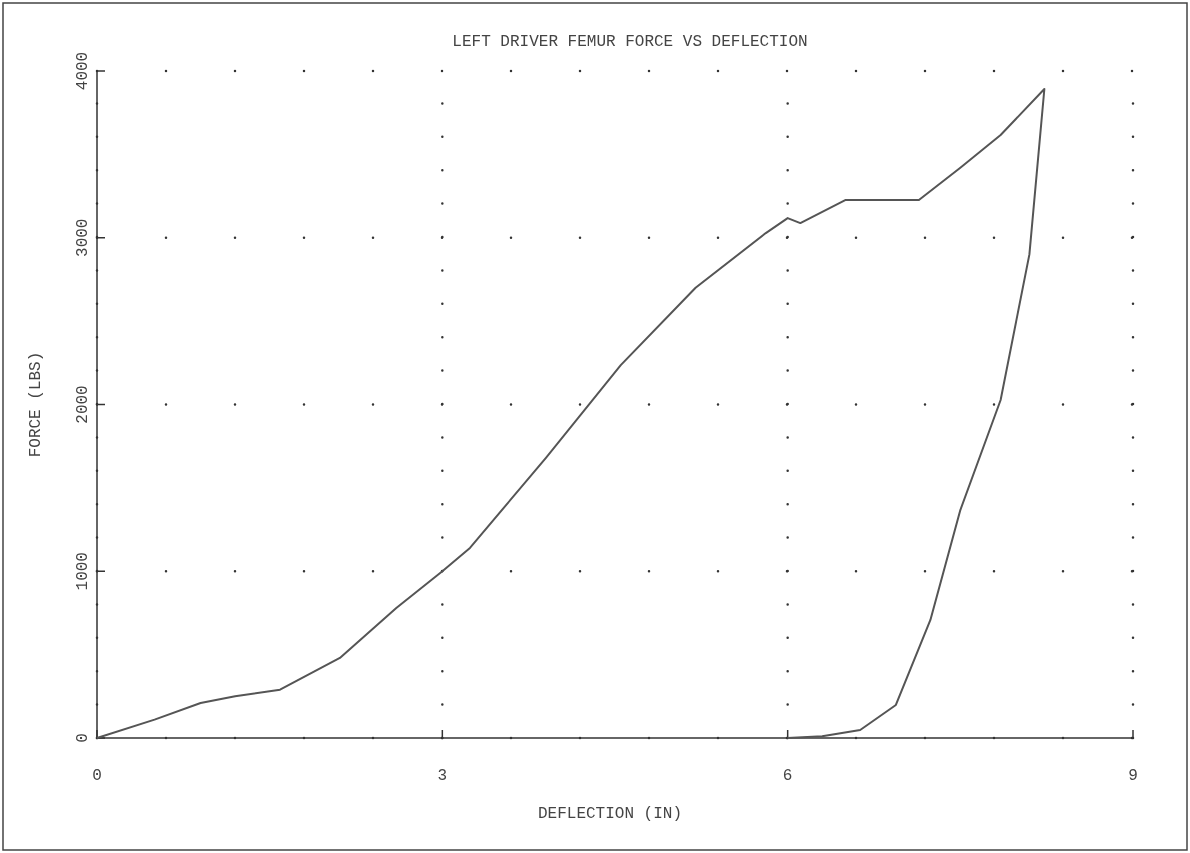  Describe the element at coordinates (630, 42) in the screenshot. I see `chart-title: LEFT DRIVER FEMUR FORCE VS DEFLECTION` at that location.